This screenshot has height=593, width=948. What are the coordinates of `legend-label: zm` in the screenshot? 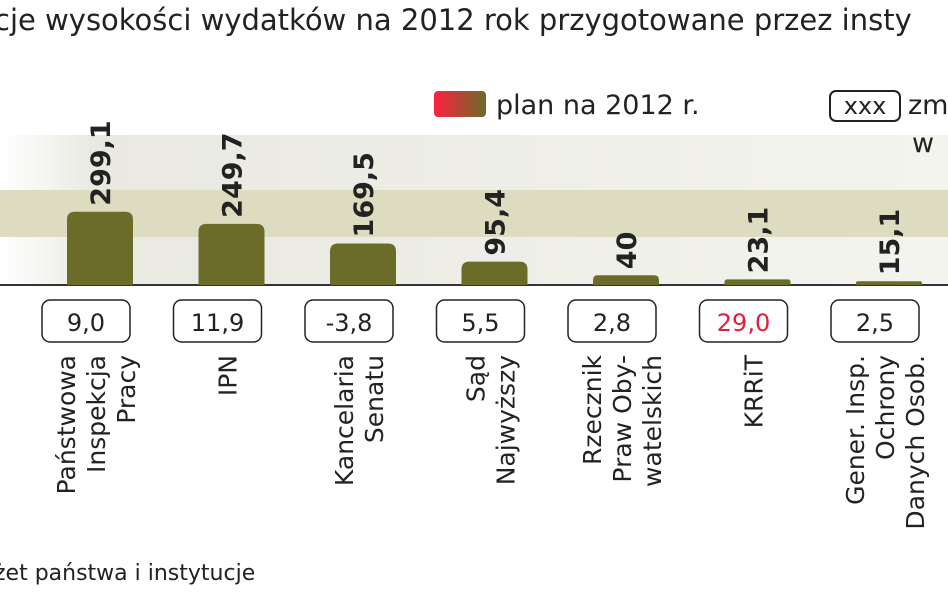 It's located at (928, 105).